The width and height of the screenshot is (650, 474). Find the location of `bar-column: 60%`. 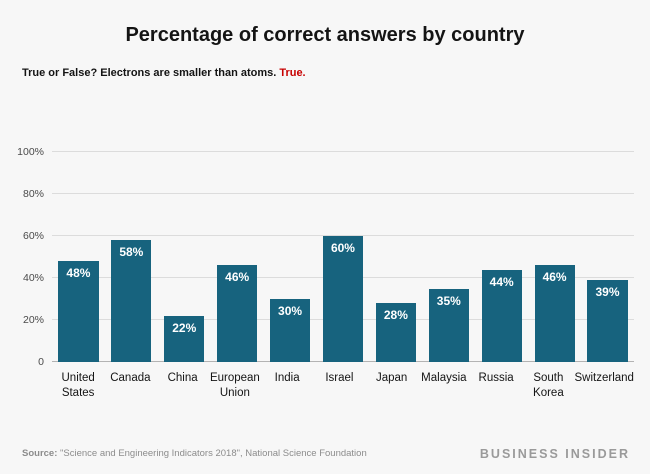

bar-column: 60% is located at coordinates (343, 257).